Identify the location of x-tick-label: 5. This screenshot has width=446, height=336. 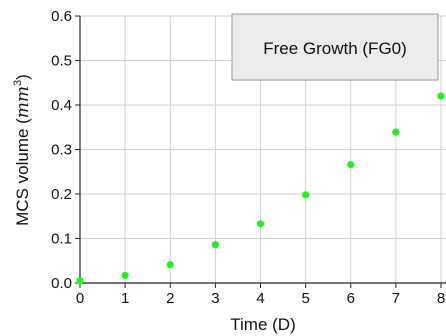
(305, 298).